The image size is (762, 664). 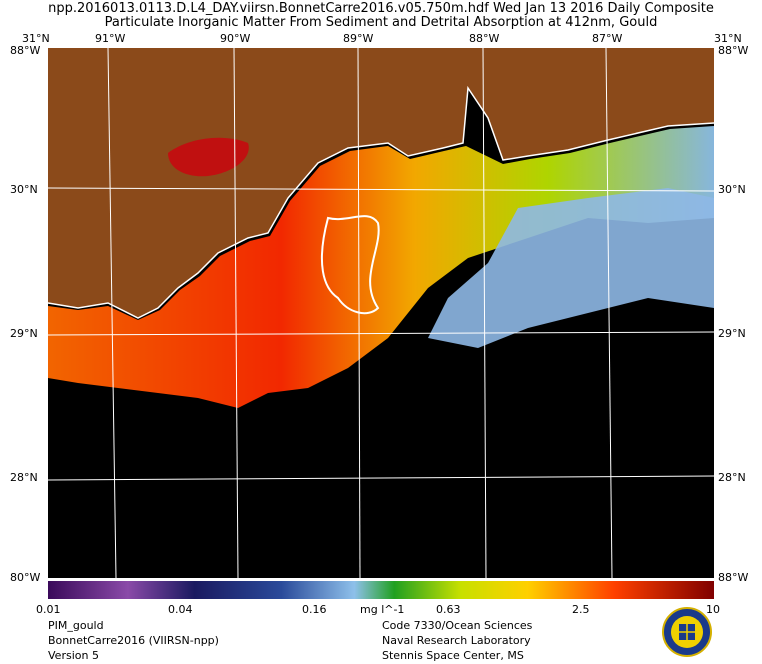 I want to click on lat-label-30n-left: 30°N, so click(x=24, y=189).